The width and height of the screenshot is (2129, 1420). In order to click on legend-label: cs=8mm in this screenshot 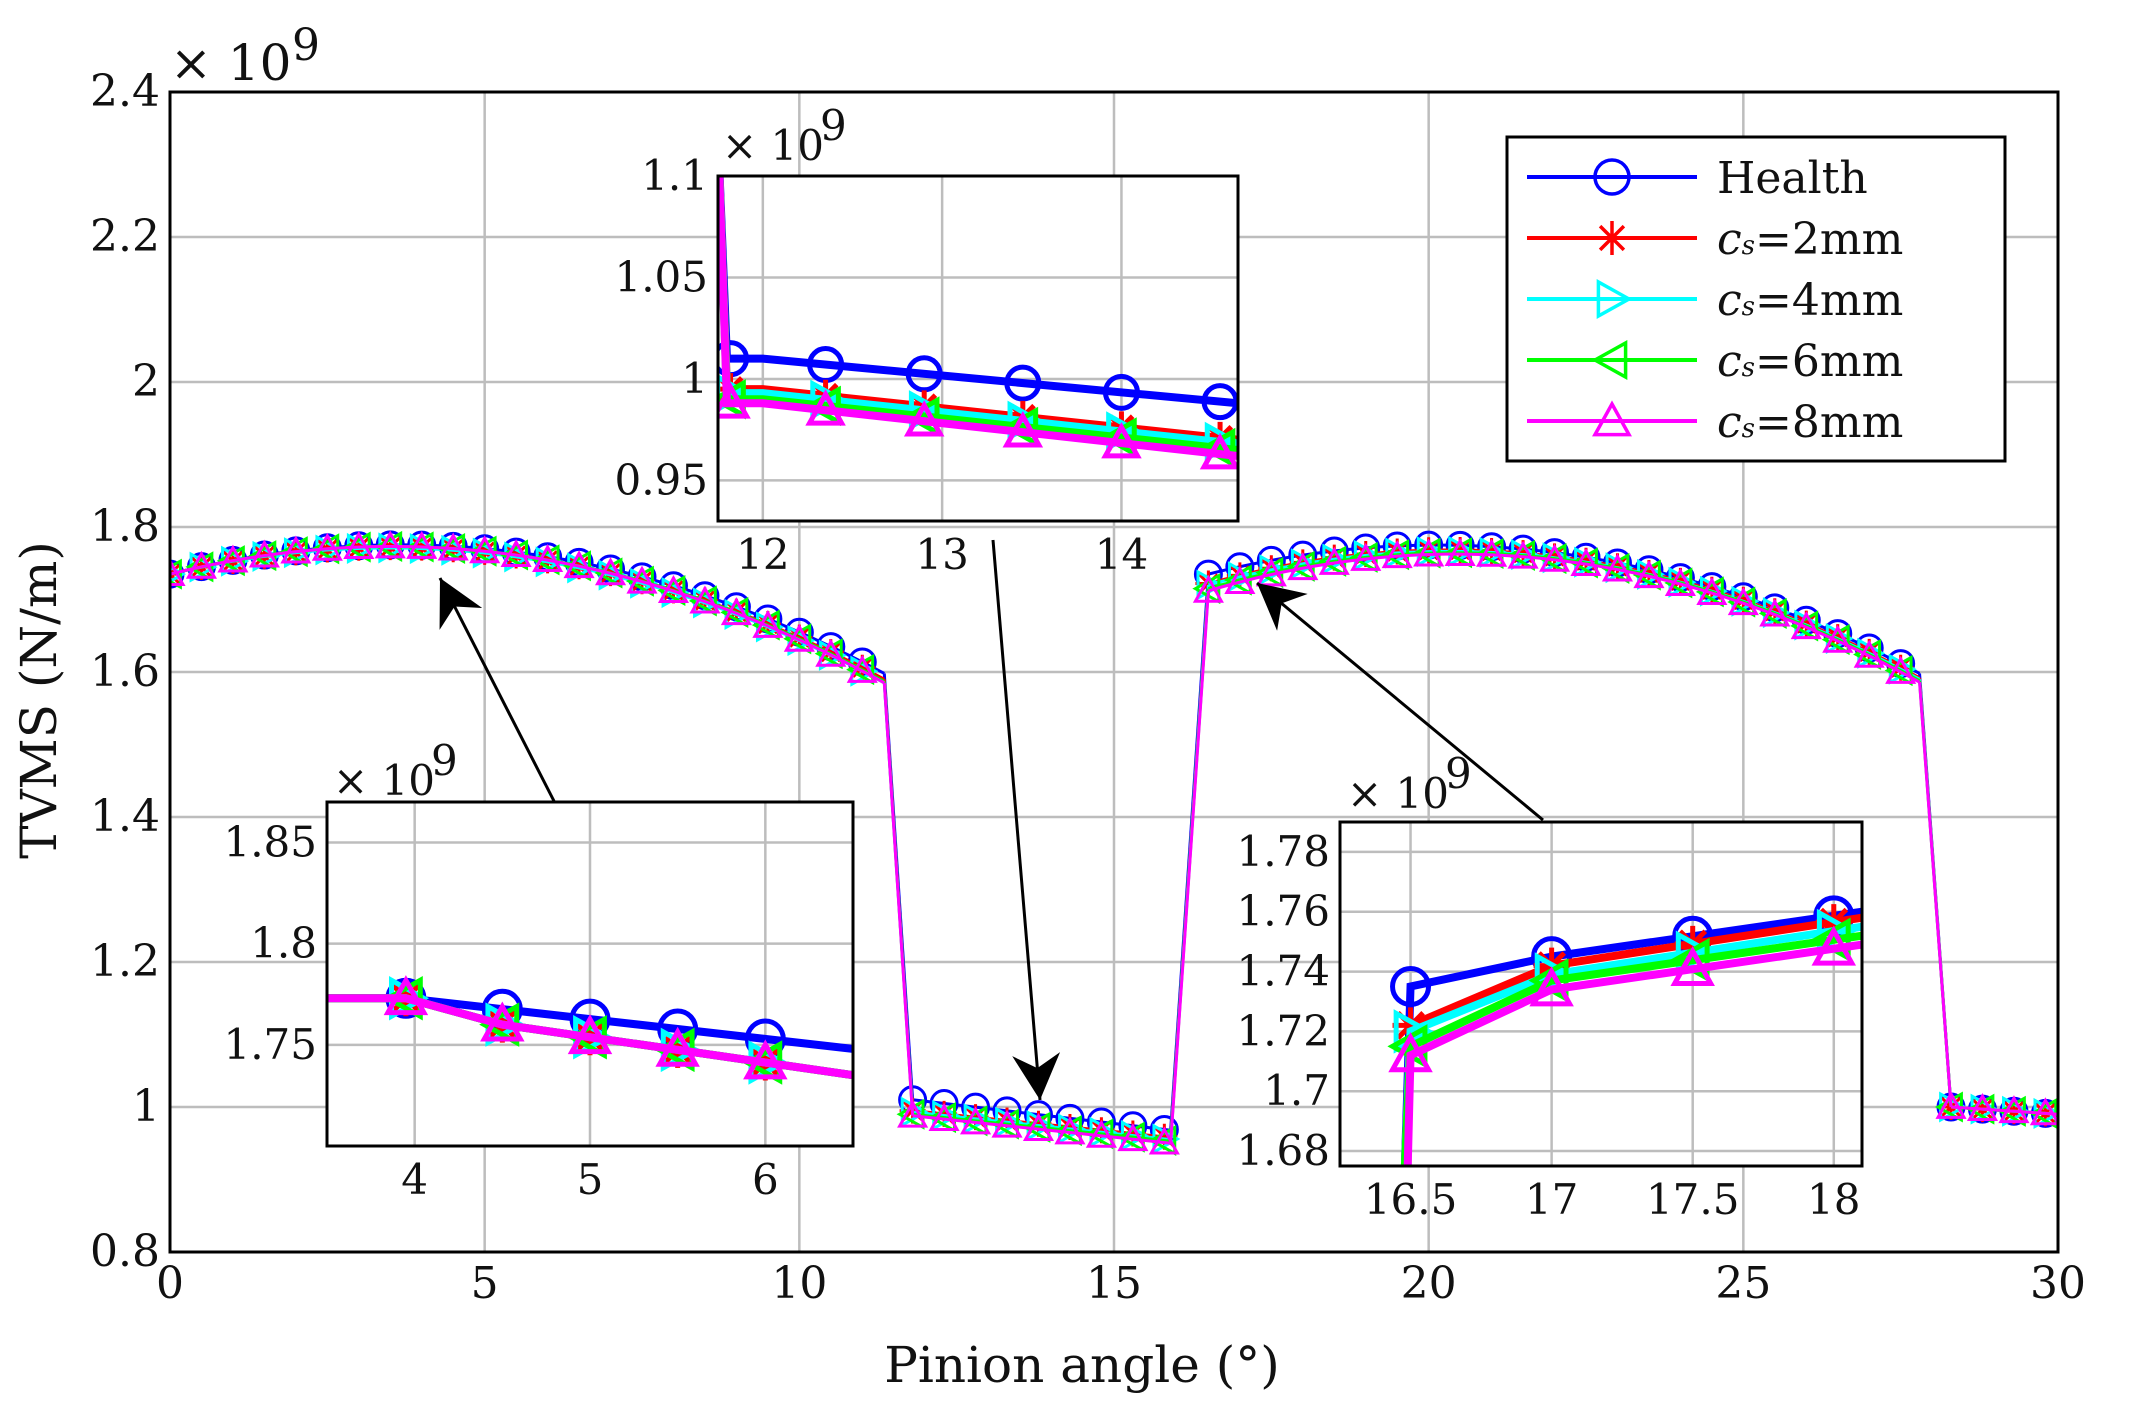, I will do `click(1810, 422)`.